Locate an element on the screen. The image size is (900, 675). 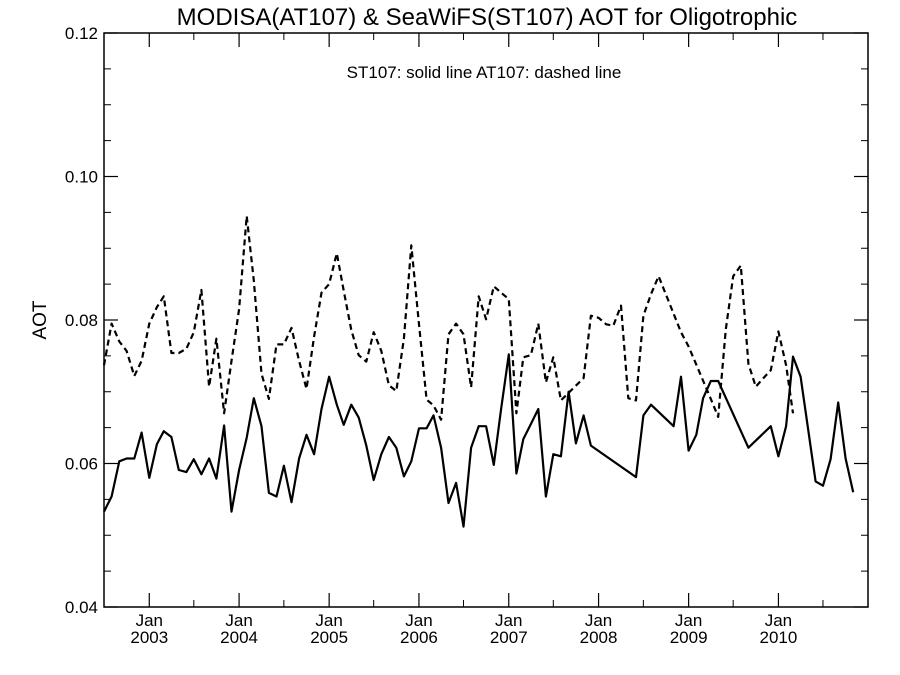
x-tick-year-label: 2008 is located at coordinates (599, 637).